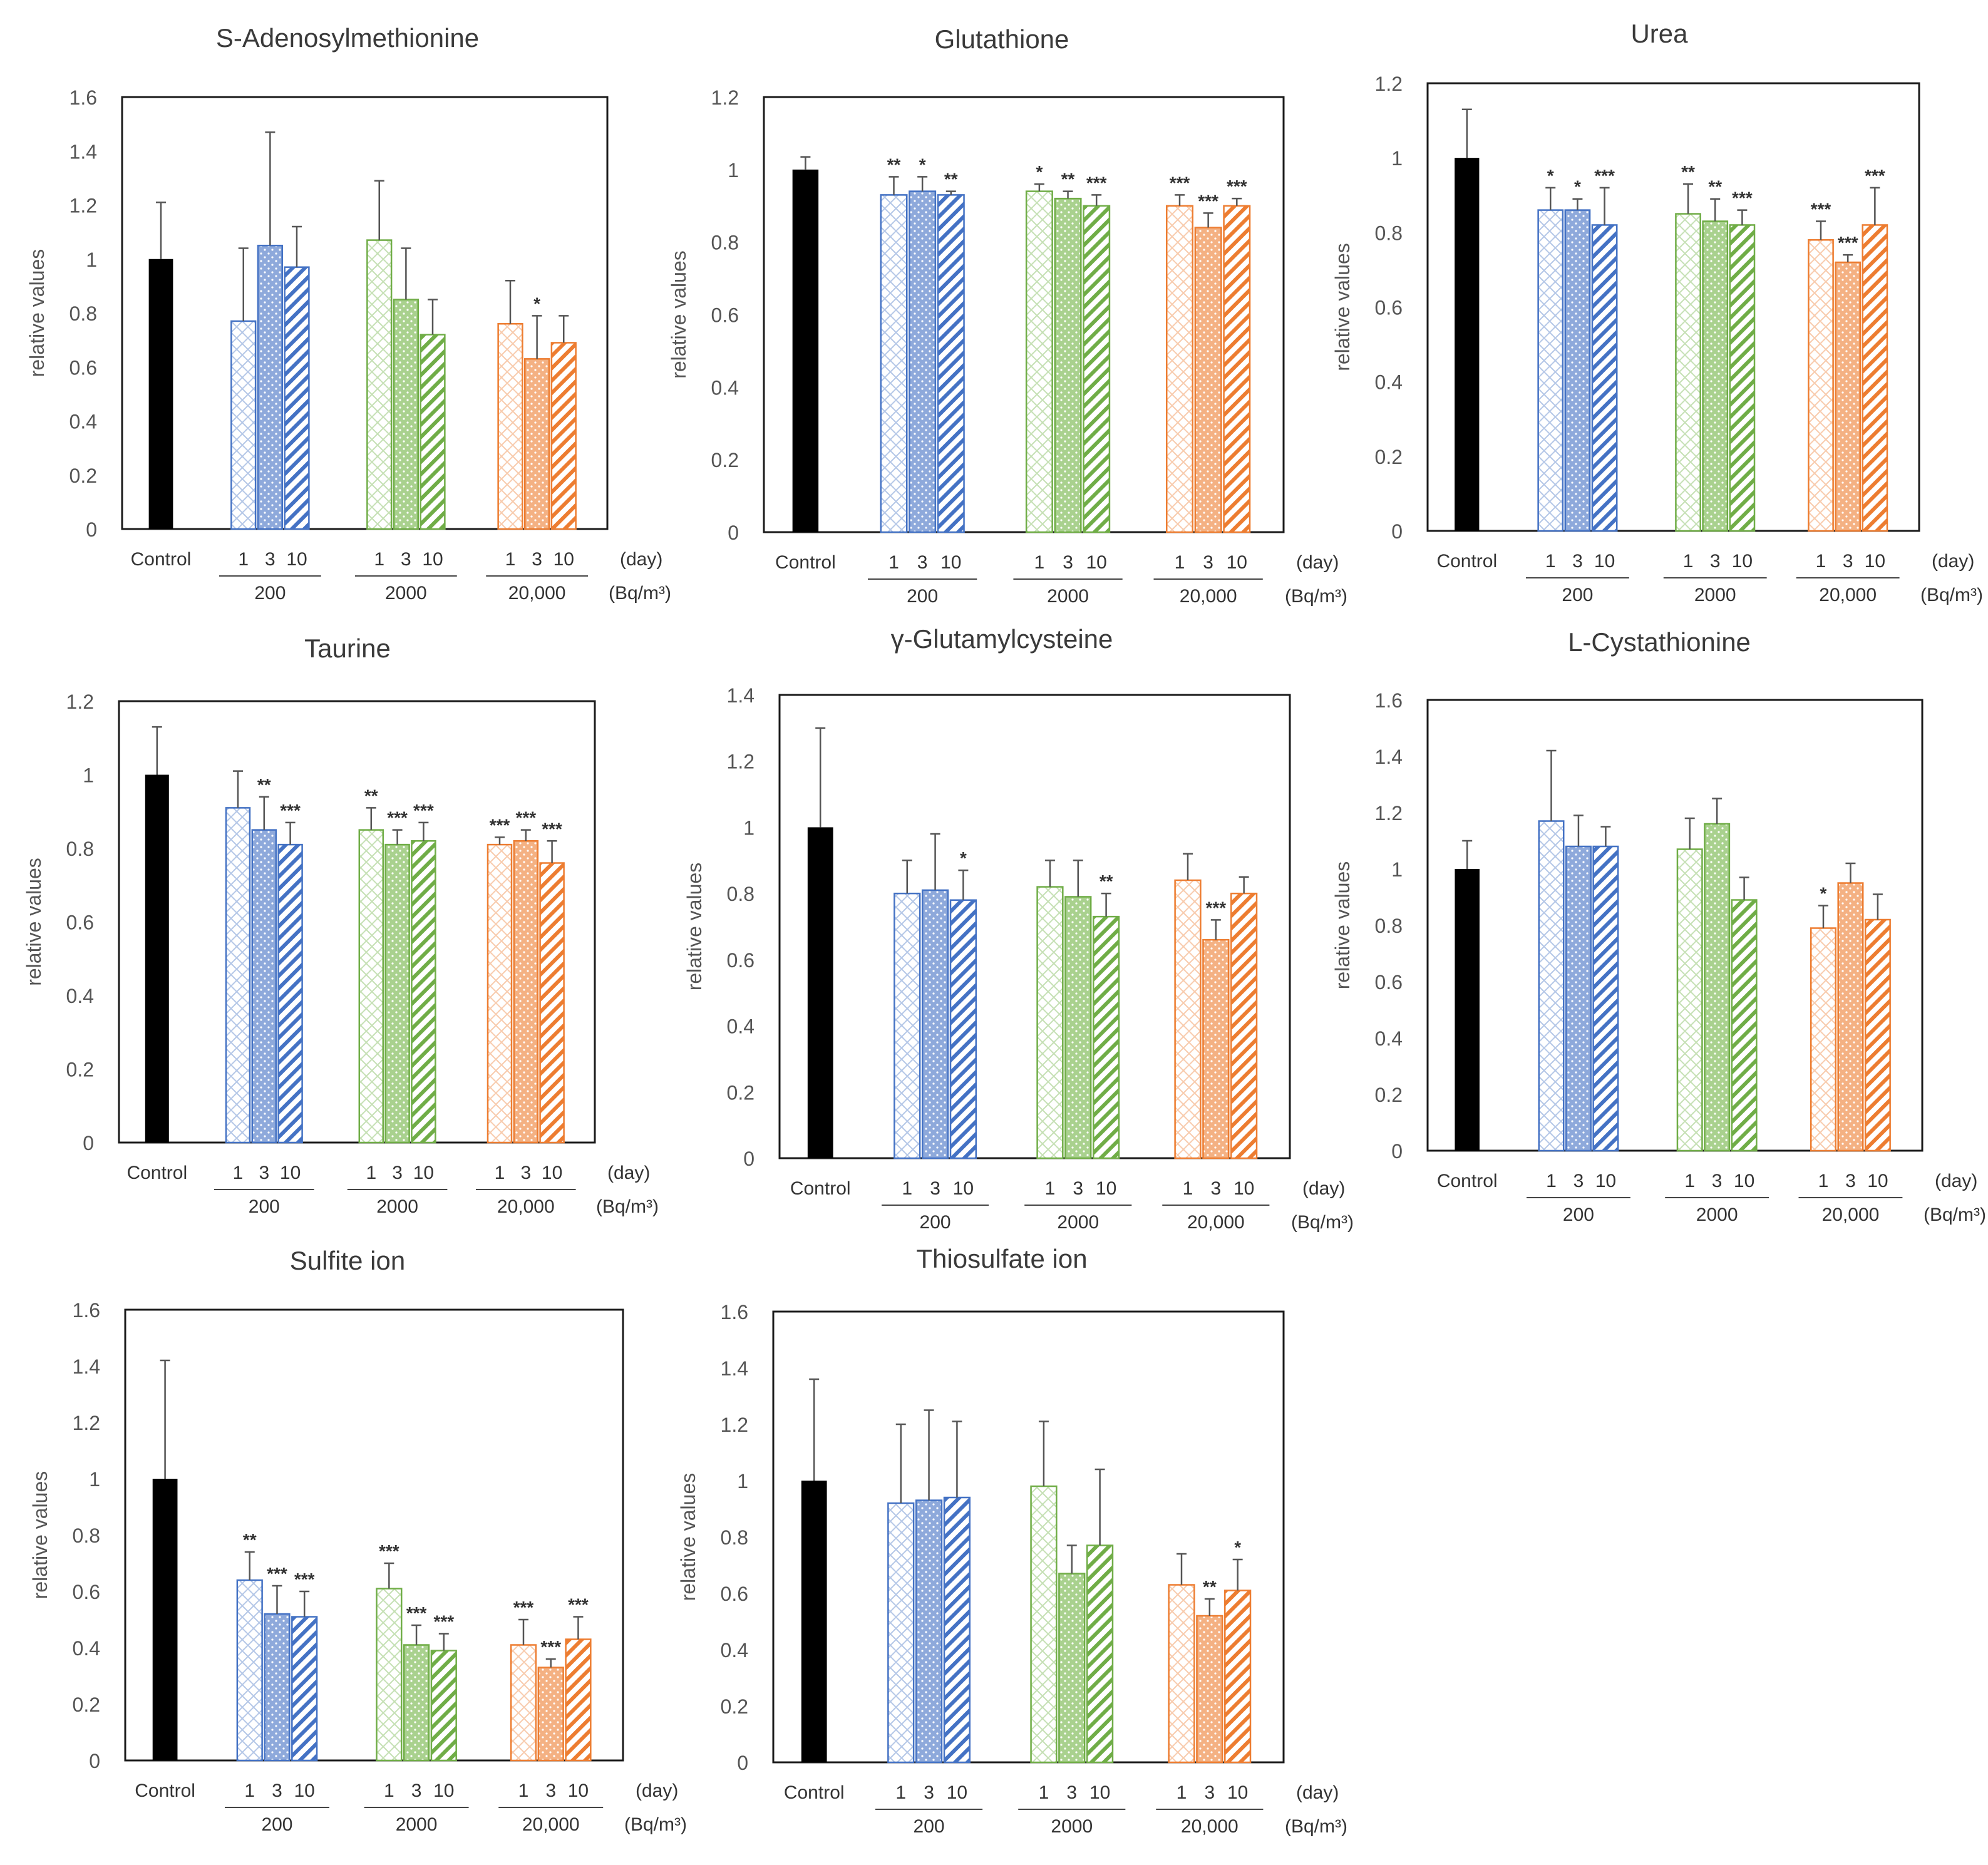 This screenshot has height=1865, width=1988. What do you see at coordinates (357, 922) in the screenshot?
I see `plot-frame` at bounding box center [357, 922].